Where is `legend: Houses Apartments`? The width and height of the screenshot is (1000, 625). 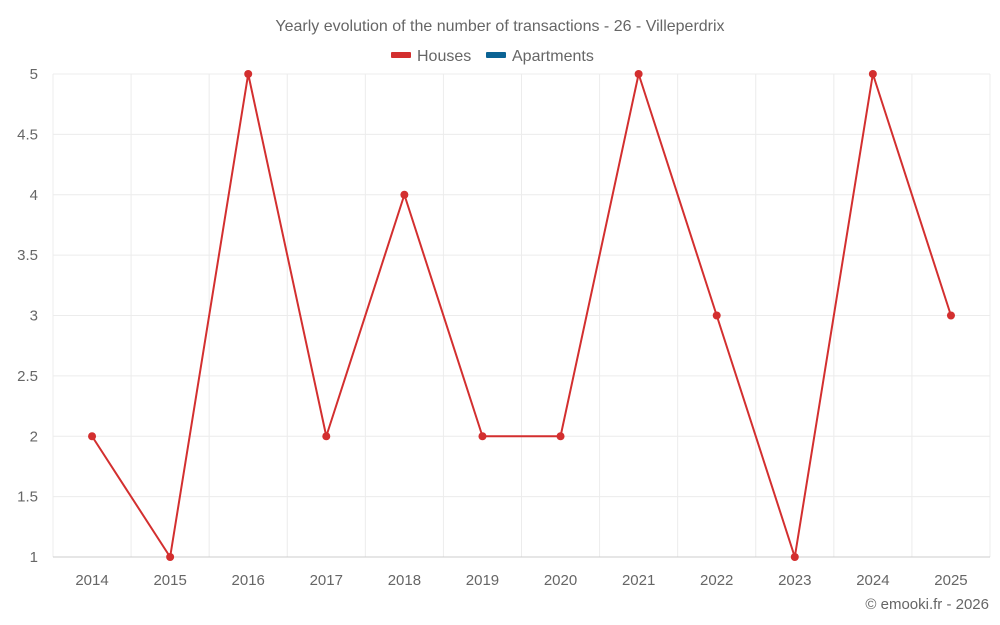
legend: Houses Apartments is located at coordinates (492, 56).